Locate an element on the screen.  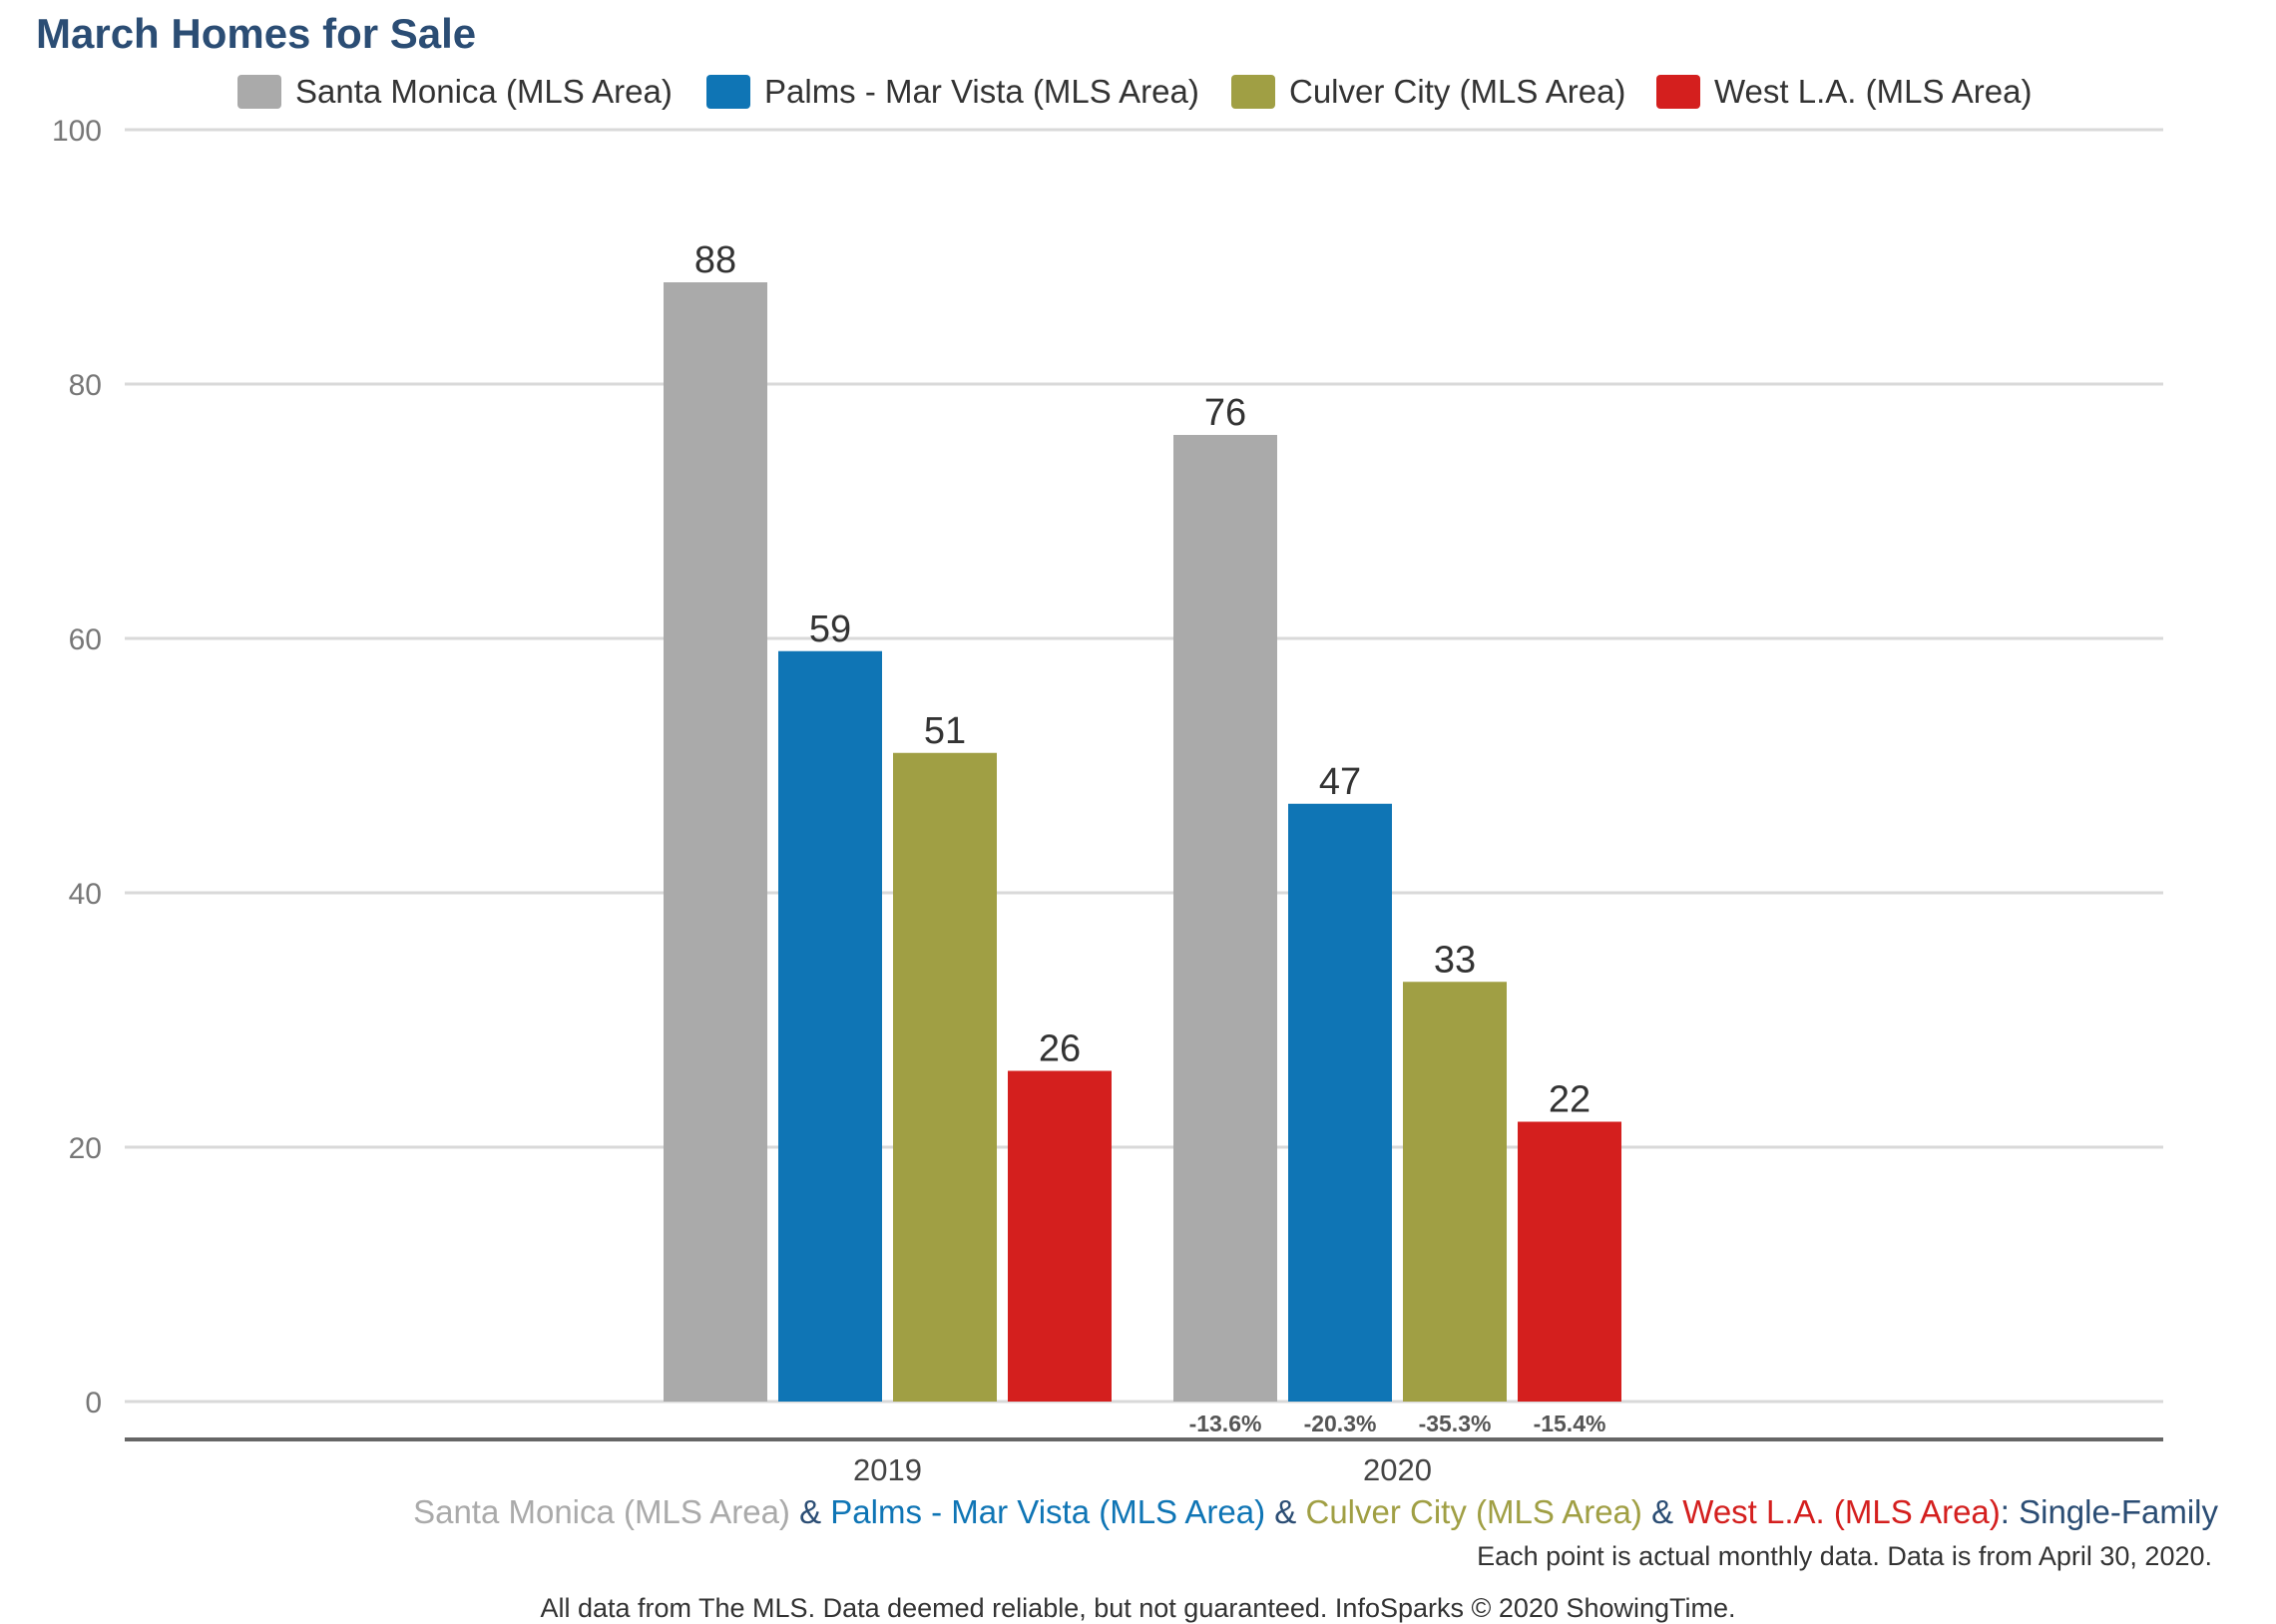
bar-value-label: 59 is located at coordinates (830, 630).